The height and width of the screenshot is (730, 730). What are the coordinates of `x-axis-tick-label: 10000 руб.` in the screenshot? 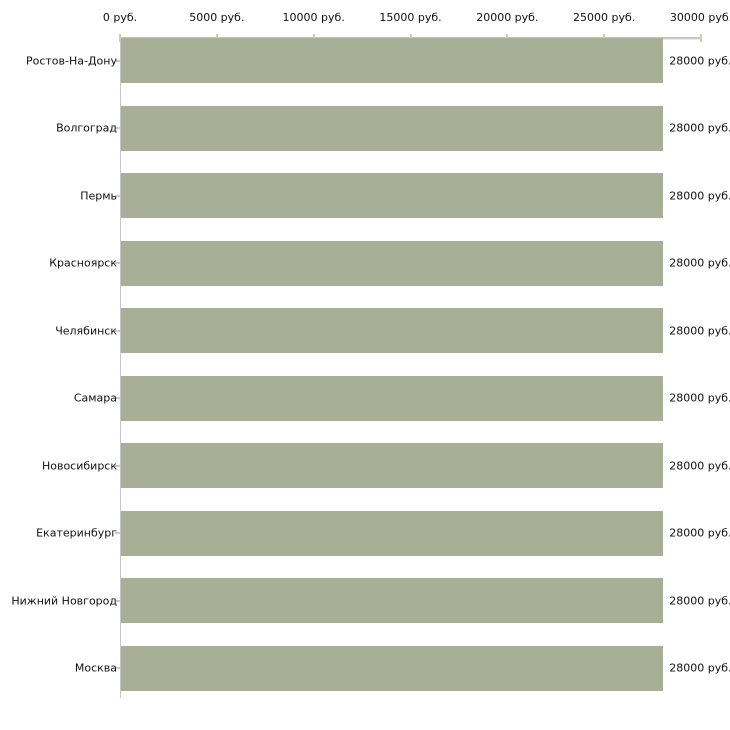 It's located at (313, 17).